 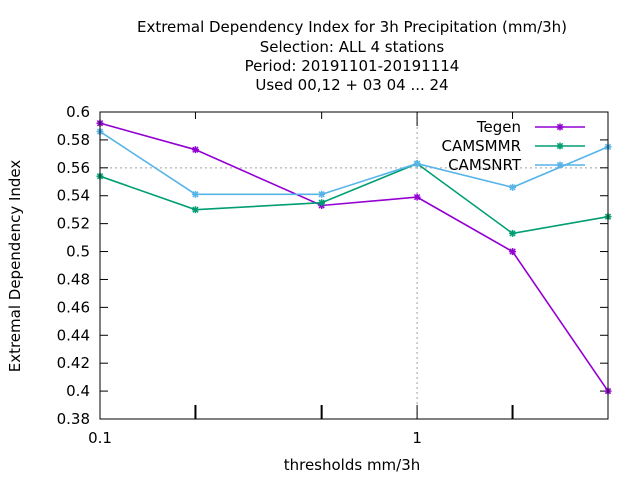 I want to click on series-line-camsnrt, so click(x=354, y=163).